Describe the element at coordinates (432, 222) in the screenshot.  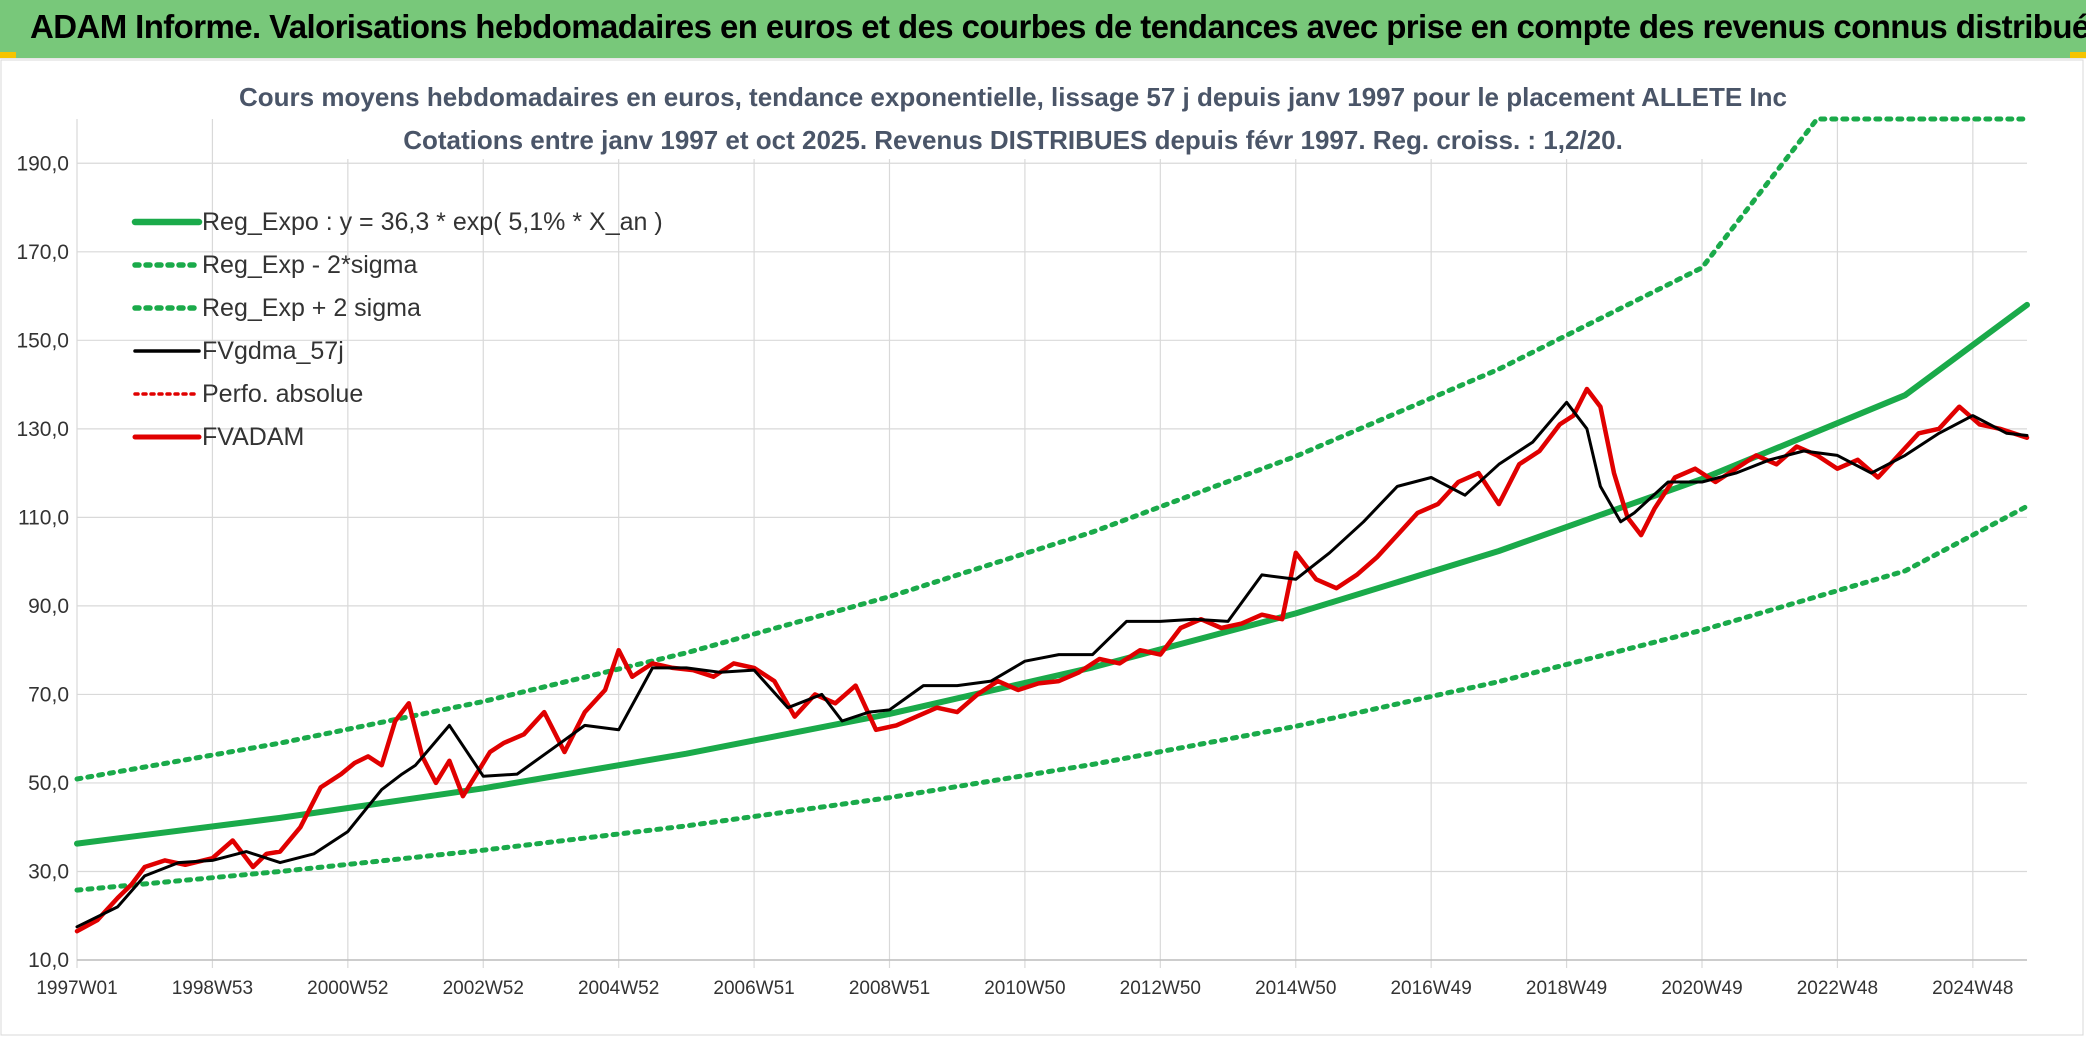
I see `legend-label: Reg_Expo : y = 36,3 * exp( 5,1% * X_an )` at that location.